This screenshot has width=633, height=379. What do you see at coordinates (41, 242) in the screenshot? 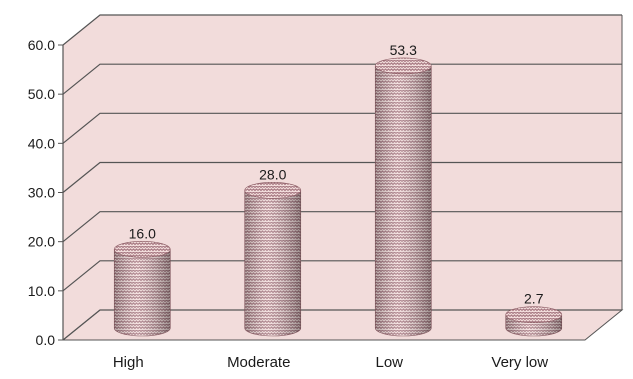
I see `y-tick-label: 20.0` at bounding box center [41, 242].